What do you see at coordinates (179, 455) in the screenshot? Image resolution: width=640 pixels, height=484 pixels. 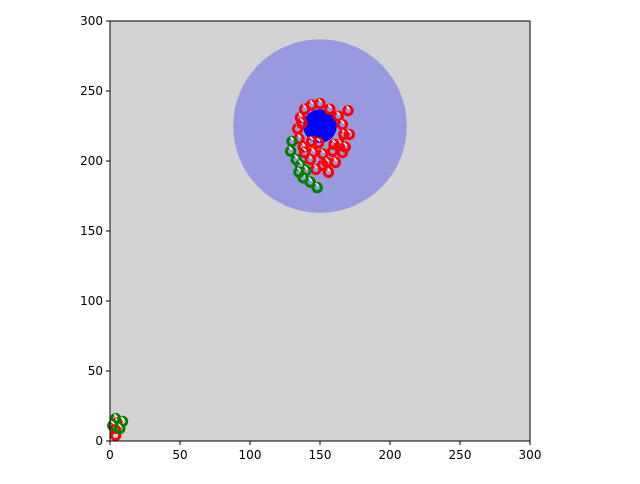 I see `x-tick-label: 50` at bounding box center [179, 455].